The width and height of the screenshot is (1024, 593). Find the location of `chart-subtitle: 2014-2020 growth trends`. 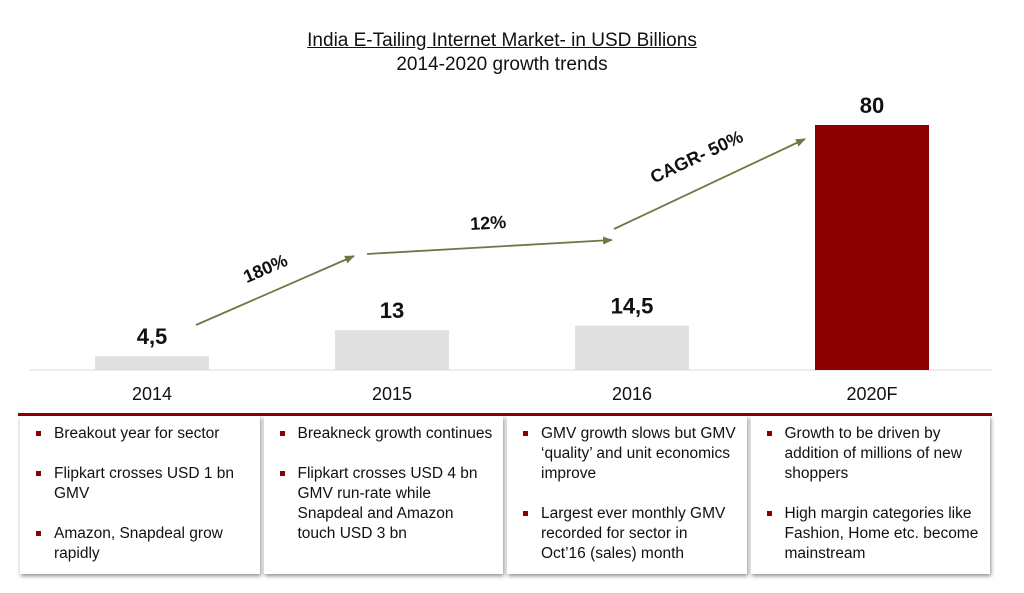

chart-subtitle: 2014-2020 growth trends is located at coordinates (502, 64).